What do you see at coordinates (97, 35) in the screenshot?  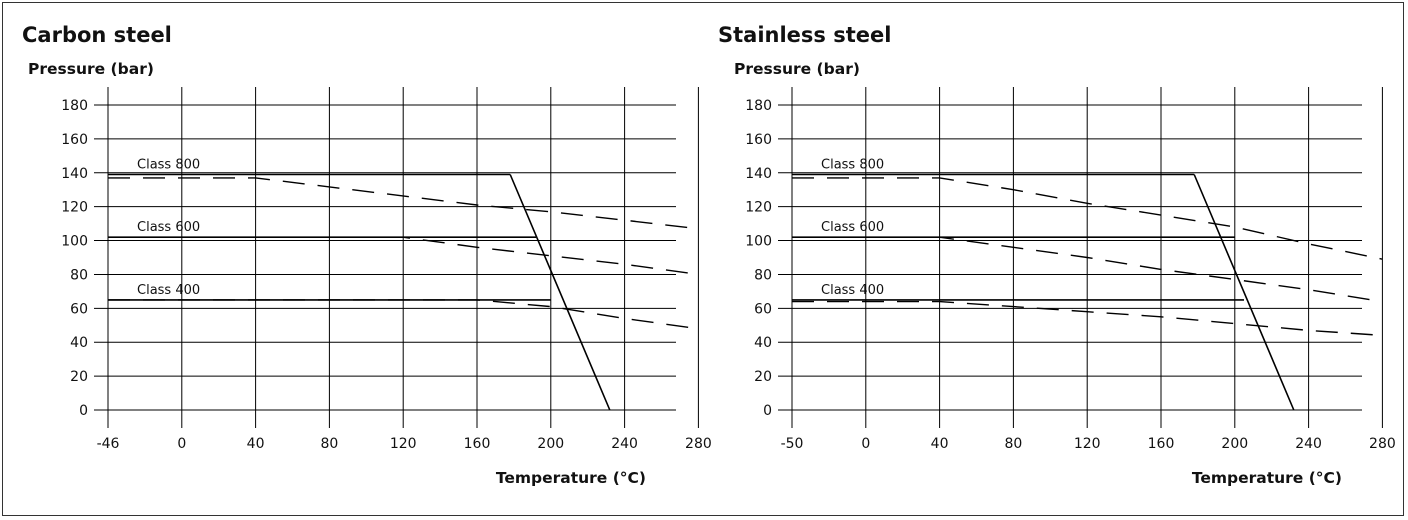 I see `chart-title: Carbon steel` at bounding box center [97, 35].